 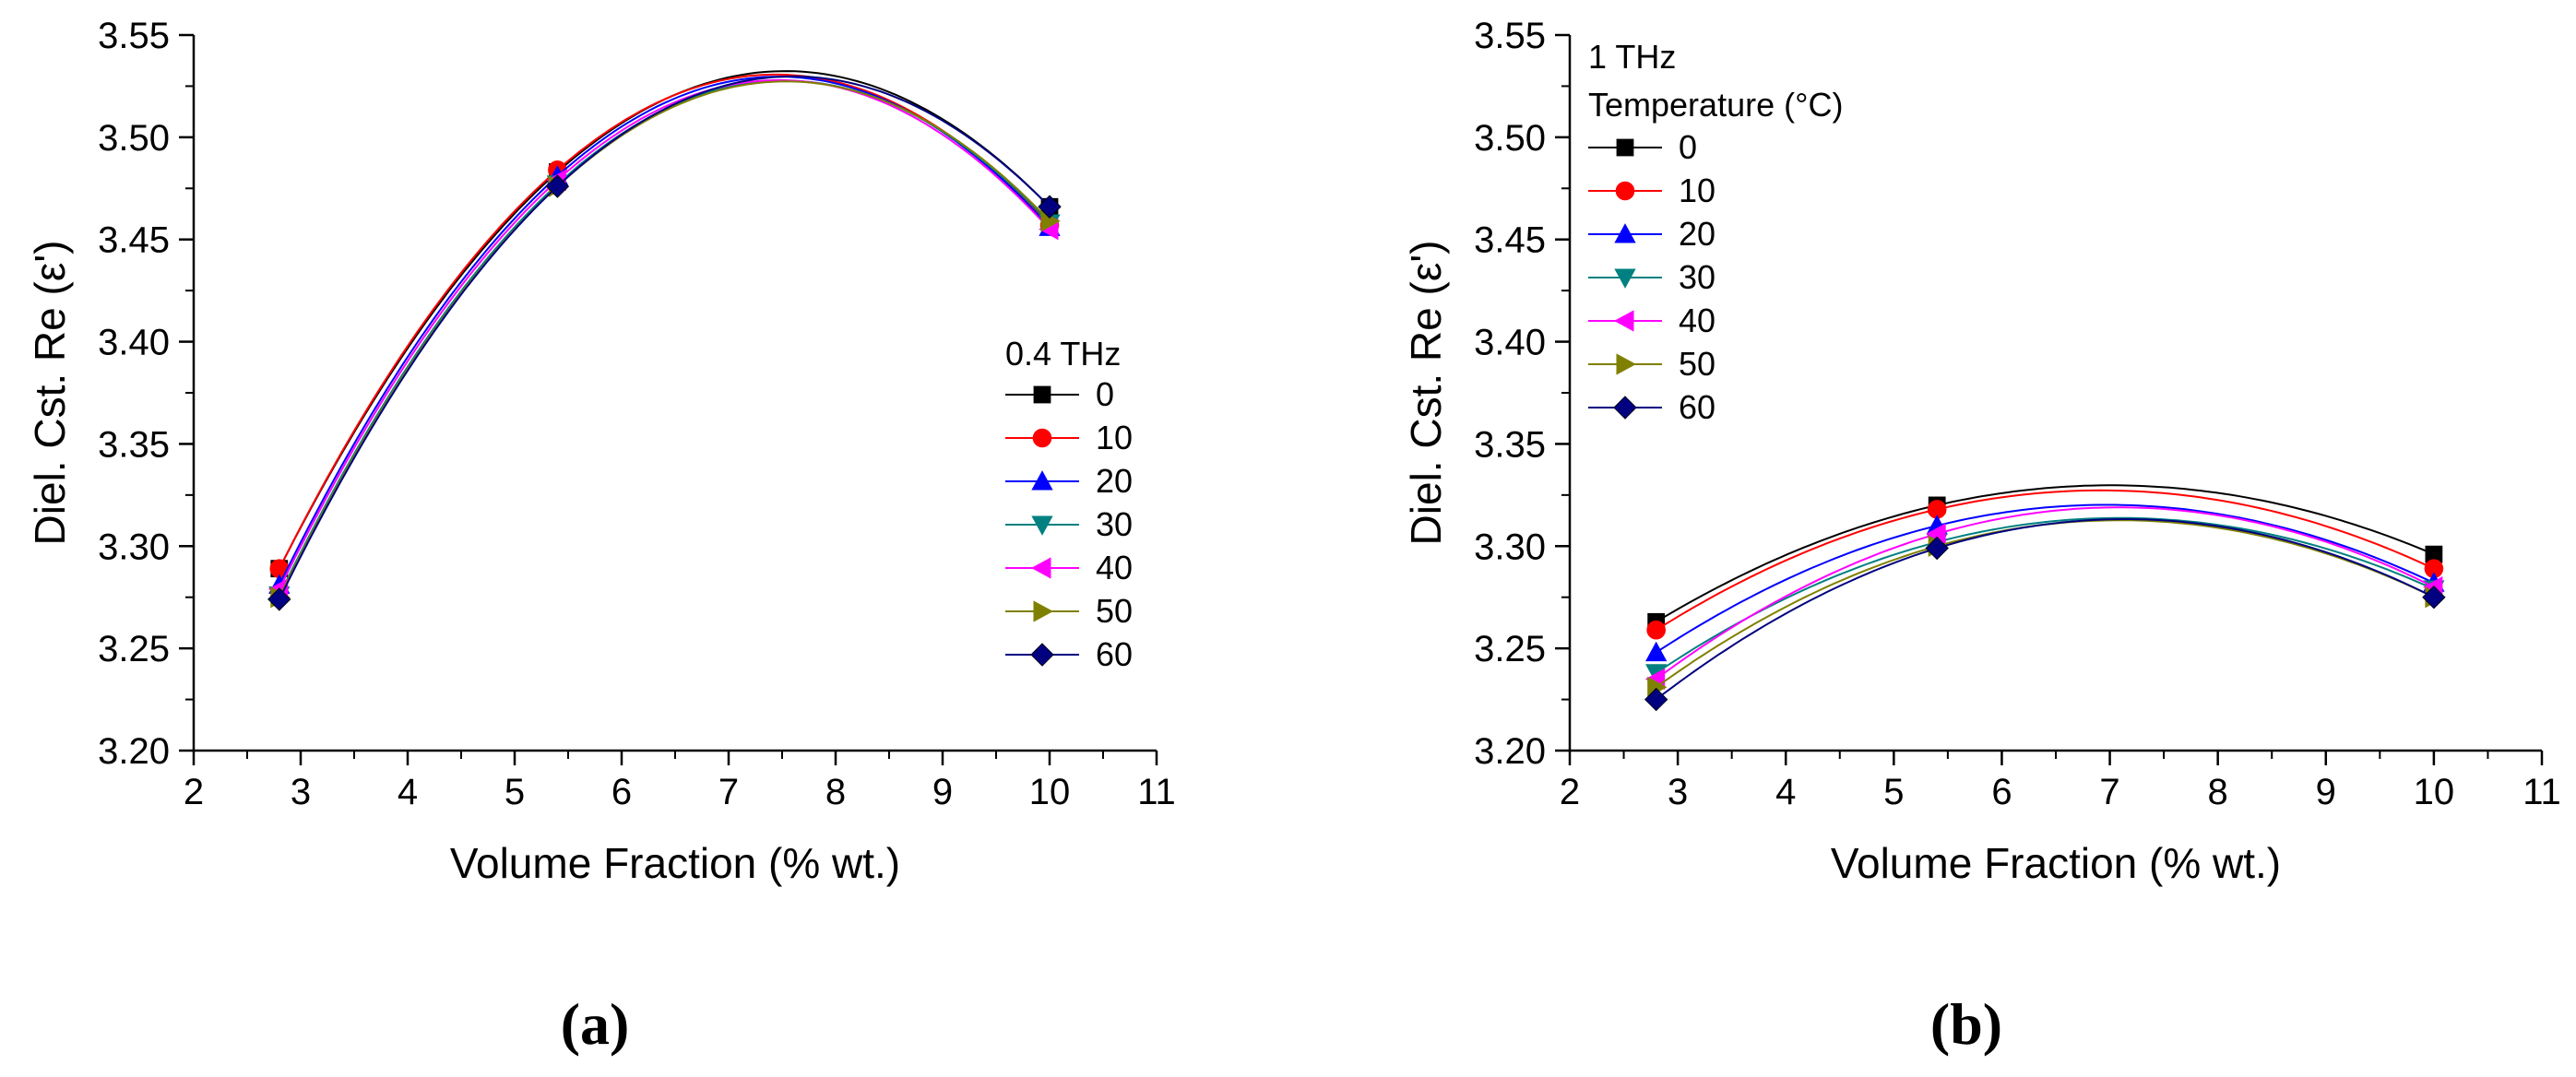 What do you see at coordinates (1966, 1024) in the screenshot?
I see `panel-label: (b)` at bounding box center [1966, 1024].